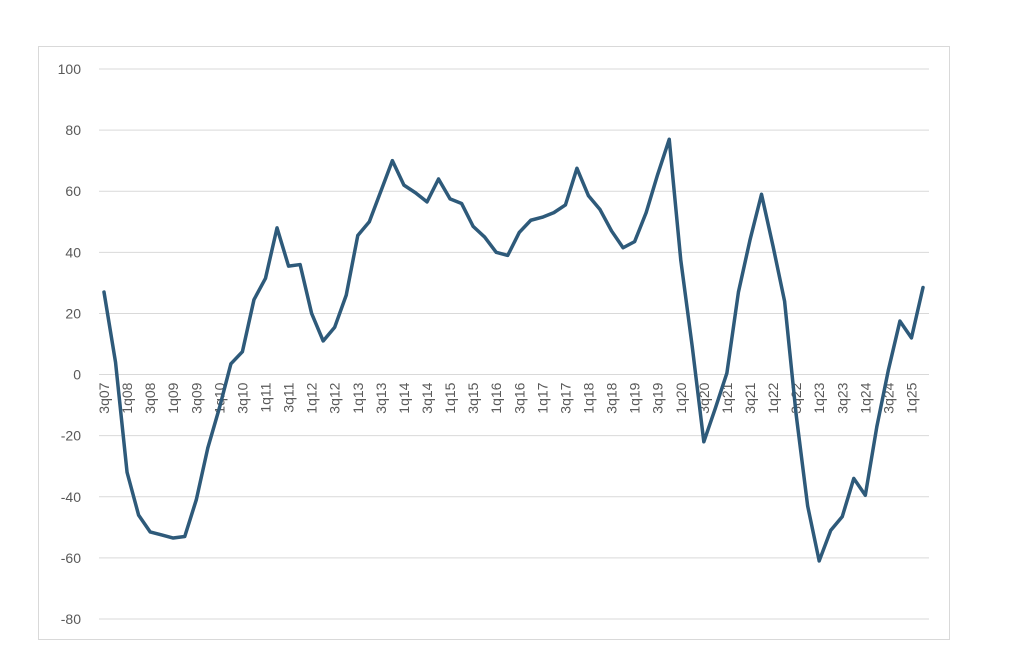  What do you see at coordinates (612, 397) in the screenshot?
I see `x-tick-label: 3q18` at bounding box center [612, 397].